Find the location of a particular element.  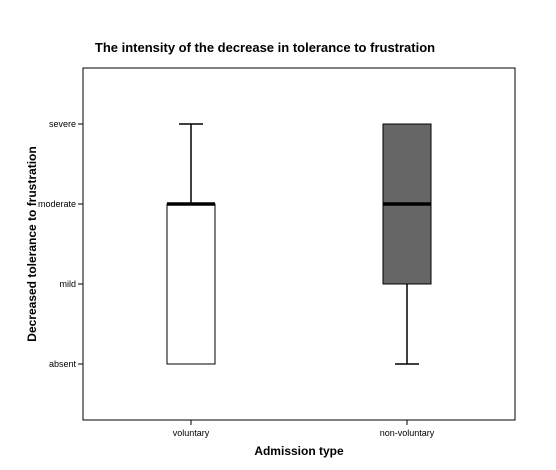

box-voluntary is located at coordinates (191, 244).